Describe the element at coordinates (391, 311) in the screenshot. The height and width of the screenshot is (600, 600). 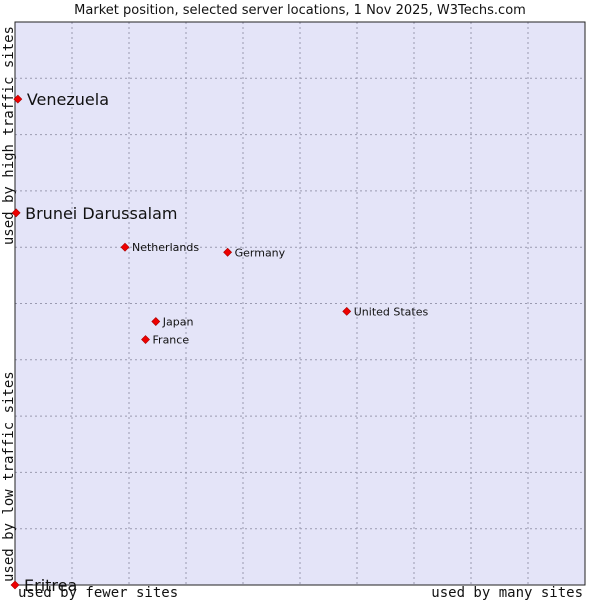
I see `point-label-united-states: United States` at that location.